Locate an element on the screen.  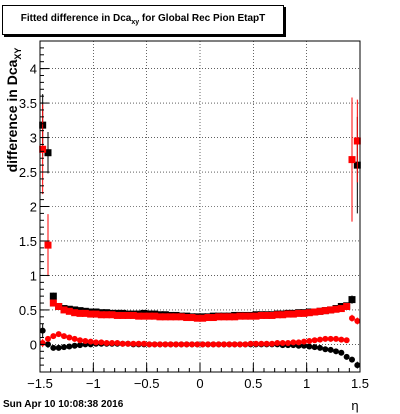
chart-title-suffix: for Global Rec Pion EtapT is located at coordinates (202, 18).